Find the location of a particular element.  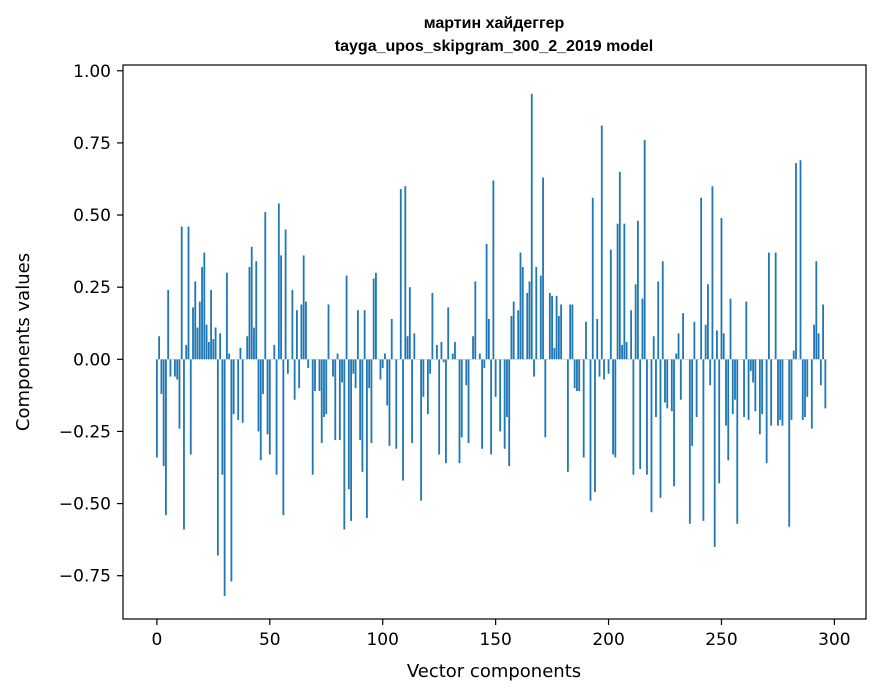

y-tick-label: −0.50 is located at coordinates (85, 505).